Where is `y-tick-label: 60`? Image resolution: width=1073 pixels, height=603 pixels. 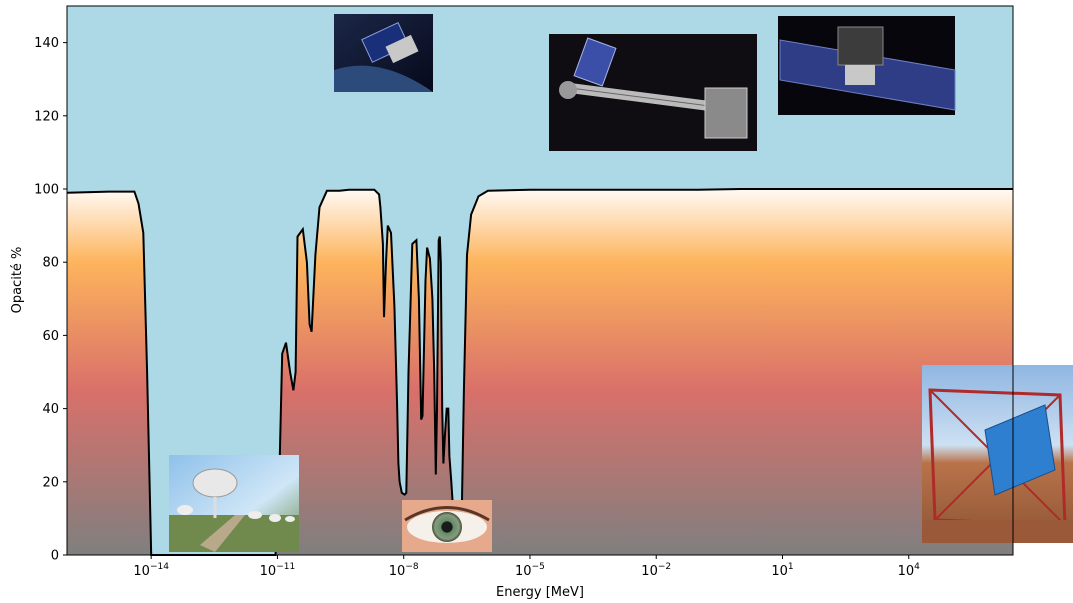
y-tick-label: 60 is located at coordinates (50, 336).